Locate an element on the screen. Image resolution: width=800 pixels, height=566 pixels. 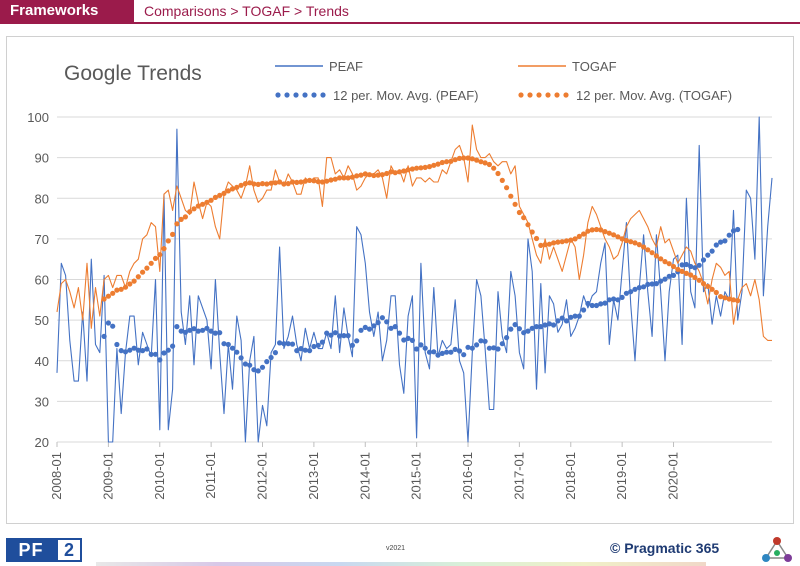
y-tick-label: 40 is located at coordinates (42, 361).